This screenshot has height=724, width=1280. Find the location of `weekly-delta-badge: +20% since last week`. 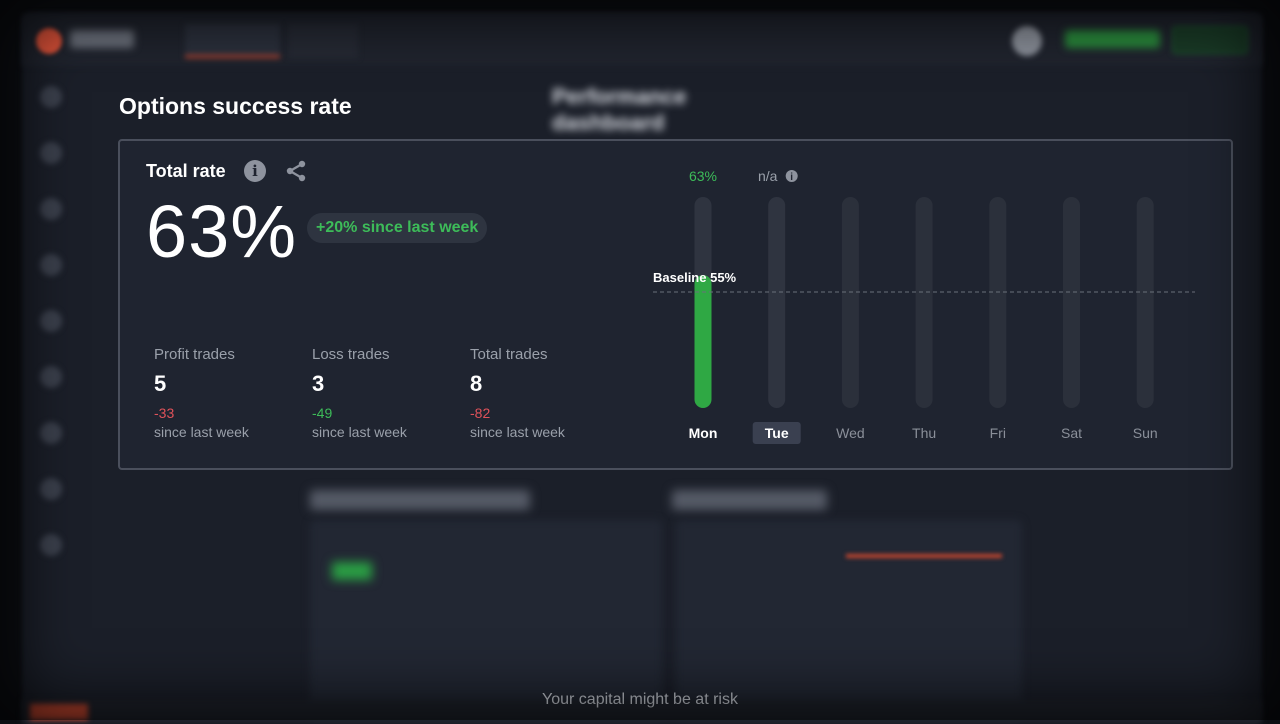

weekly-delta-badge: +20% since last week is located at coordinates (397, 228).